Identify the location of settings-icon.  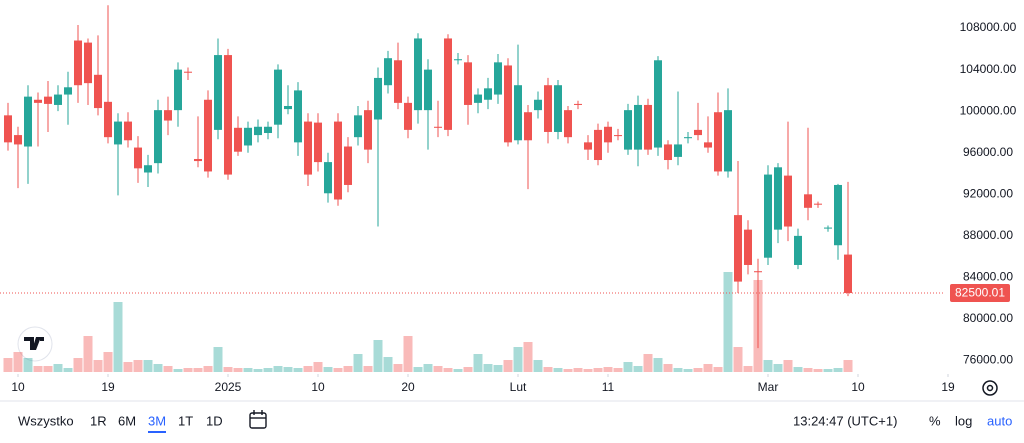
(990, 388).